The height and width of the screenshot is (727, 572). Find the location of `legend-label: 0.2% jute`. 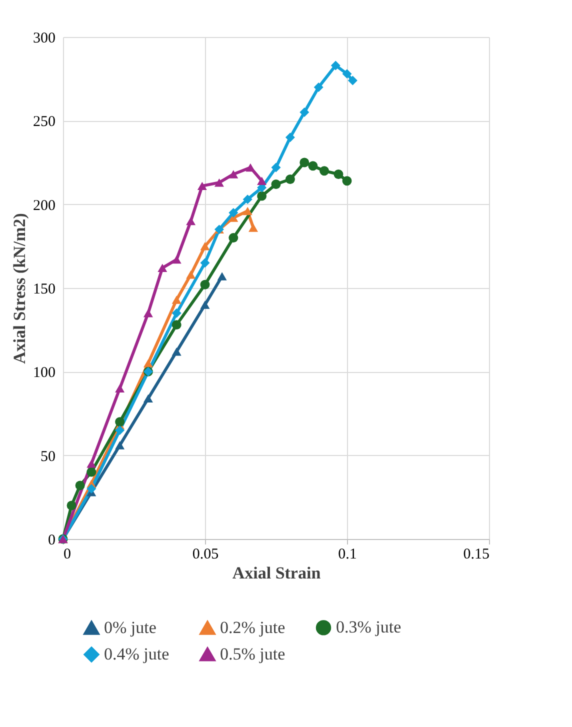

legend-label: 0.2% jute is located at coordinates (253, 628).